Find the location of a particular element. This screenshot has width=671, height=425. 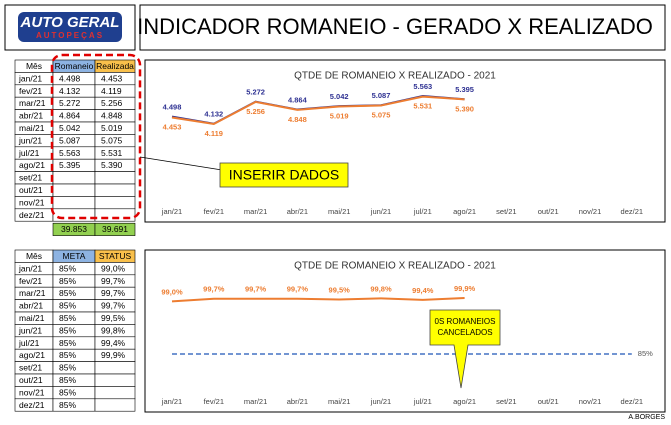

data-label: 5.087 is located at coordinates (381, 95).